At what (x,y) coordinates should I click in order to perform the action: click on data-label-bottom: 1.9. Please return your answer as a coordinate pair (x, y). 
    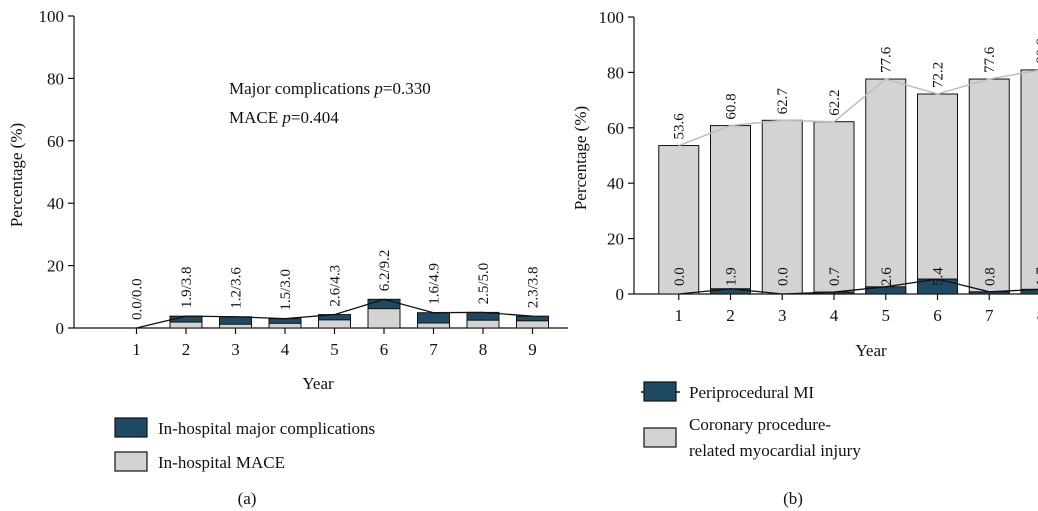
    Looking at the image, I should click on (732, 276).